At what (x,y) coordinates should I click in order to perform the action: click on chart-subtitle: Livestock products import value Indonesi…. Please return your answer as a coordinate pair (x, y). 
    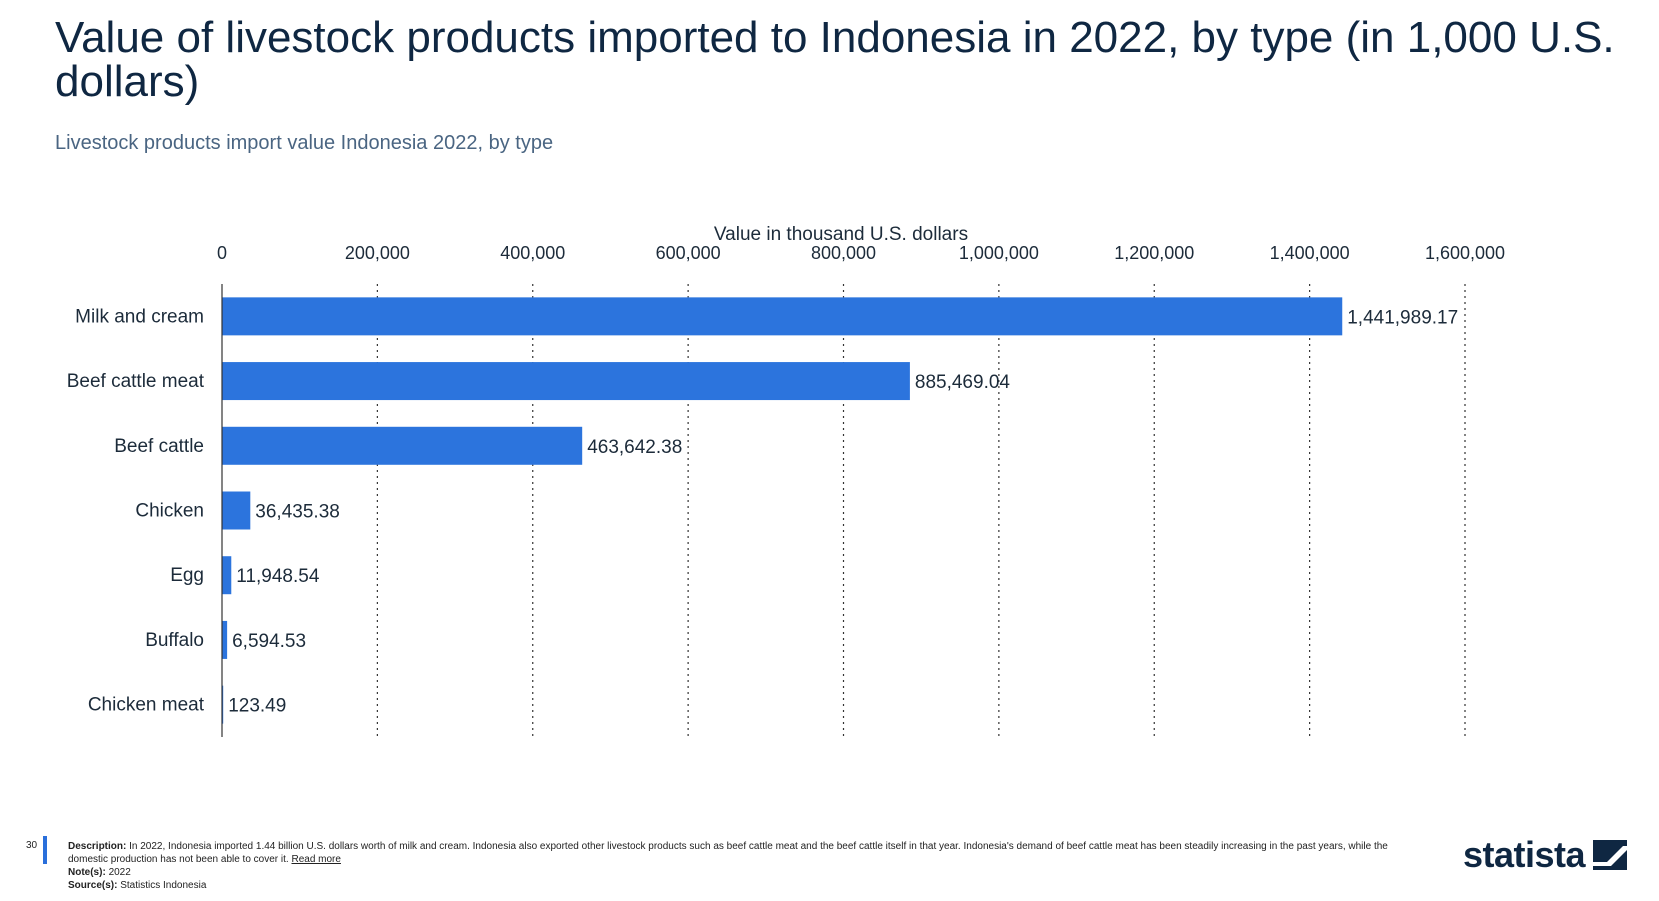
    Looking at the image, I should click on (304, 143).